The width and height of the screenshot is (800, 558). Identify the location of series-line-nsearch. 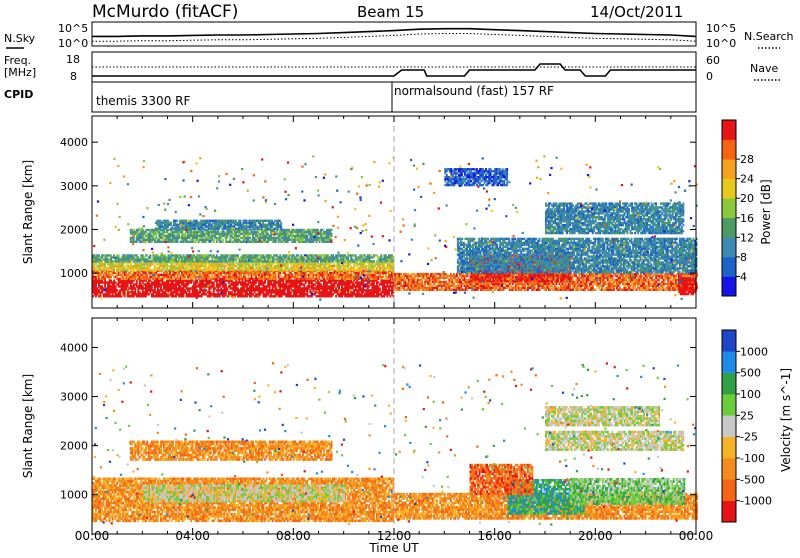
(394, 38).